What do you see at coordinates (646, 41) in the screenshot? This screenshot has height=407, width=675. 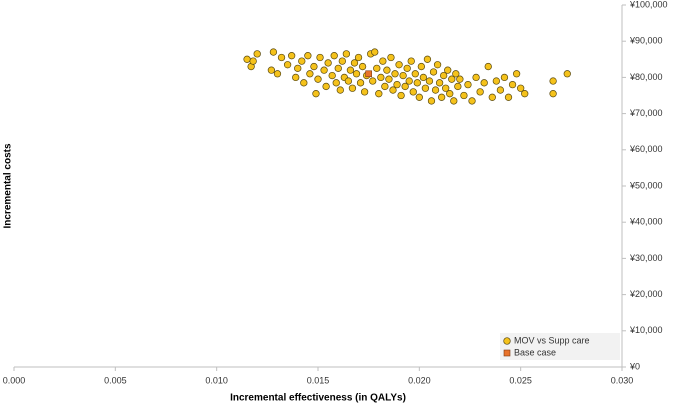 I see `y-tick-label: ¥90,000` at bounding box center [646, 41].